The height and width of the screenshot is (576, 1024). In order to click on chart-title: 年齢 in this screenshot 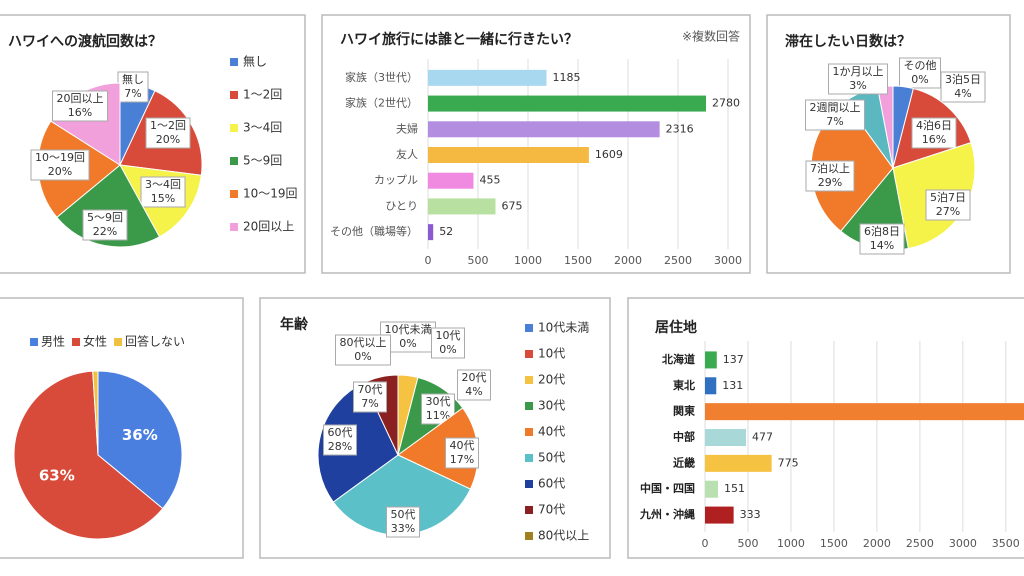, I will do `click(294, 324)`.